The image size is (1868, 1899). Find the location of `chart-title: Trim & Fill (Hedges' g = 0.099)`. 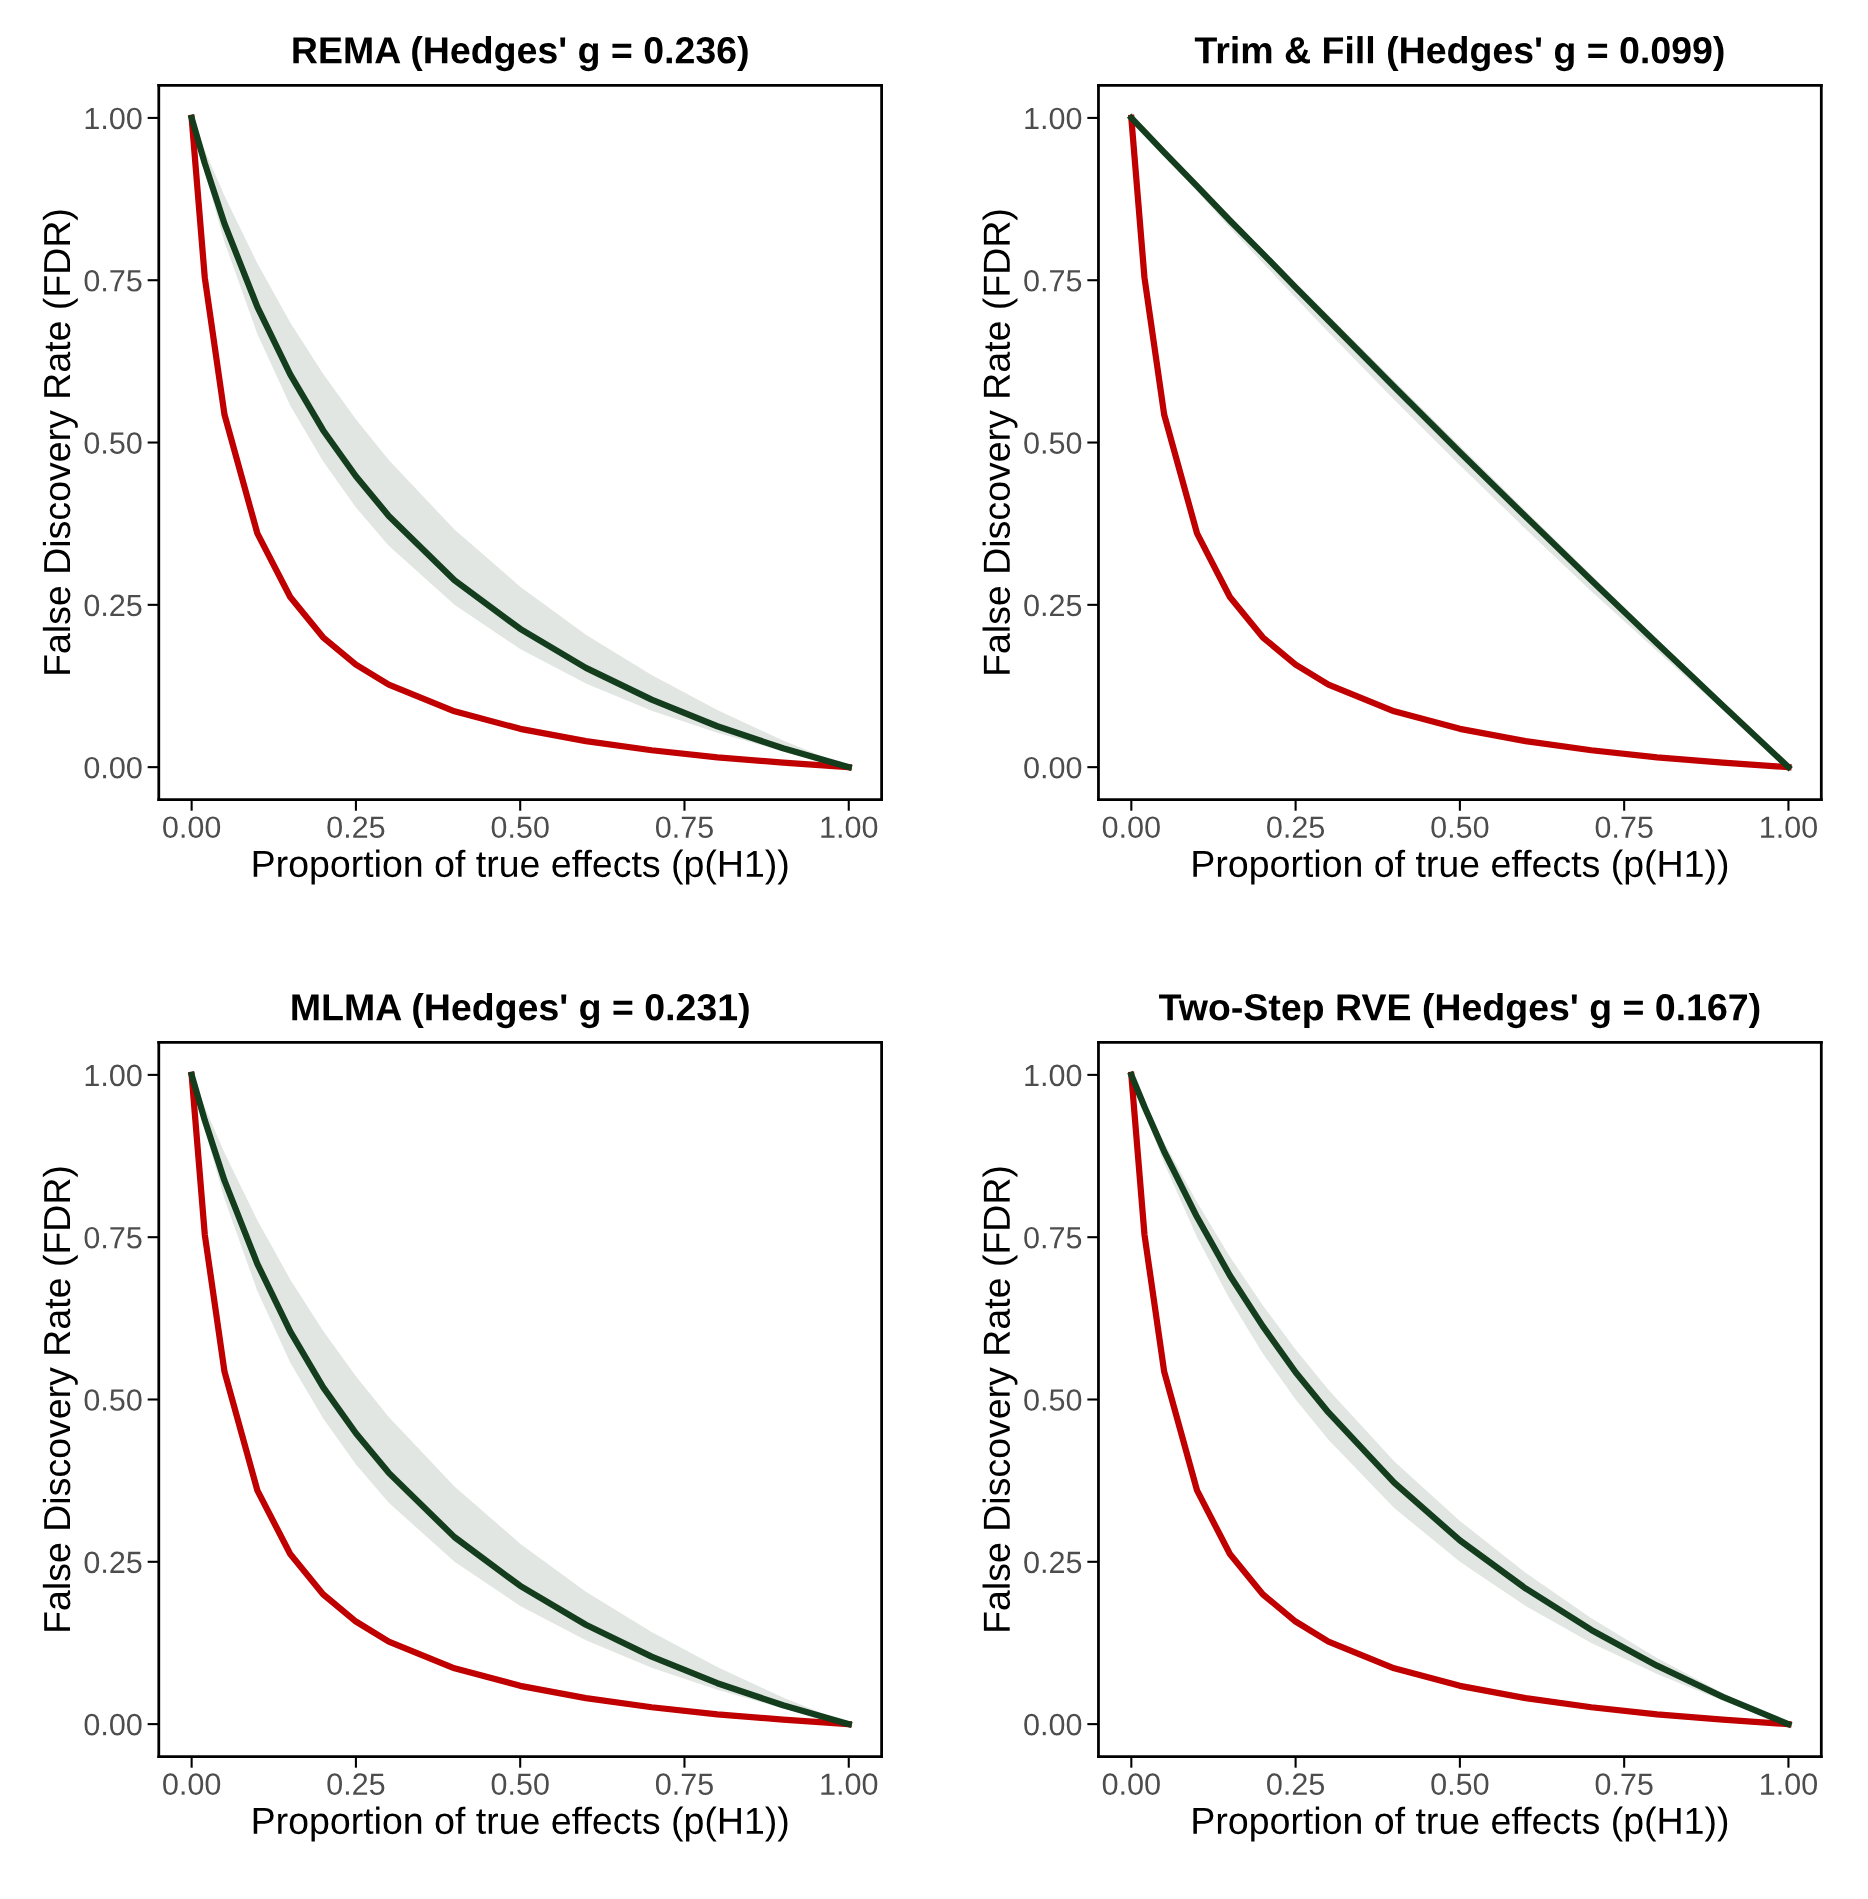

chart-title: Trim & Fill (Hedges' g = 0.099) is located at coordinates (1459, 54).